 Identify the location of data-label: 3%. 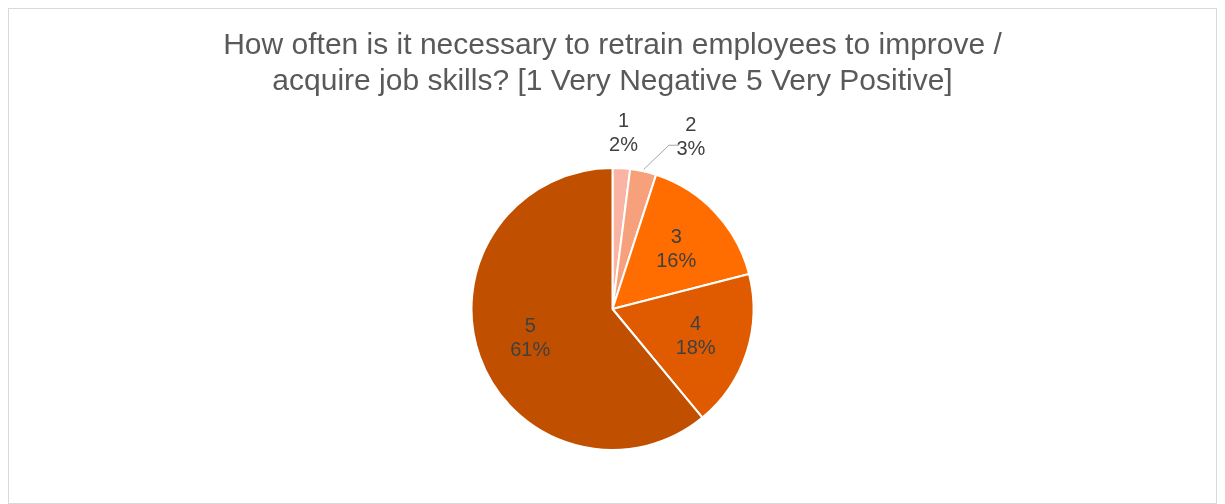
(691, 147).